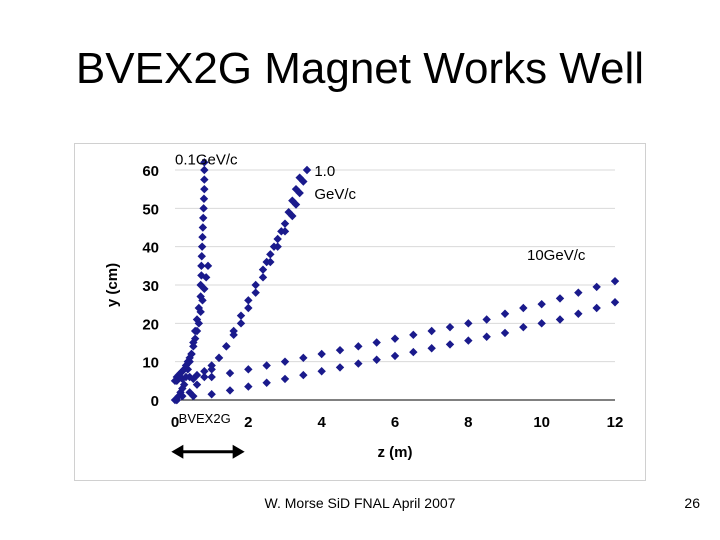 The image size is (720, 540). What do you see at coordinates (541, 422) in the screenshot?
I see `x-tick-label: 10` at bounding box center [541, 422].